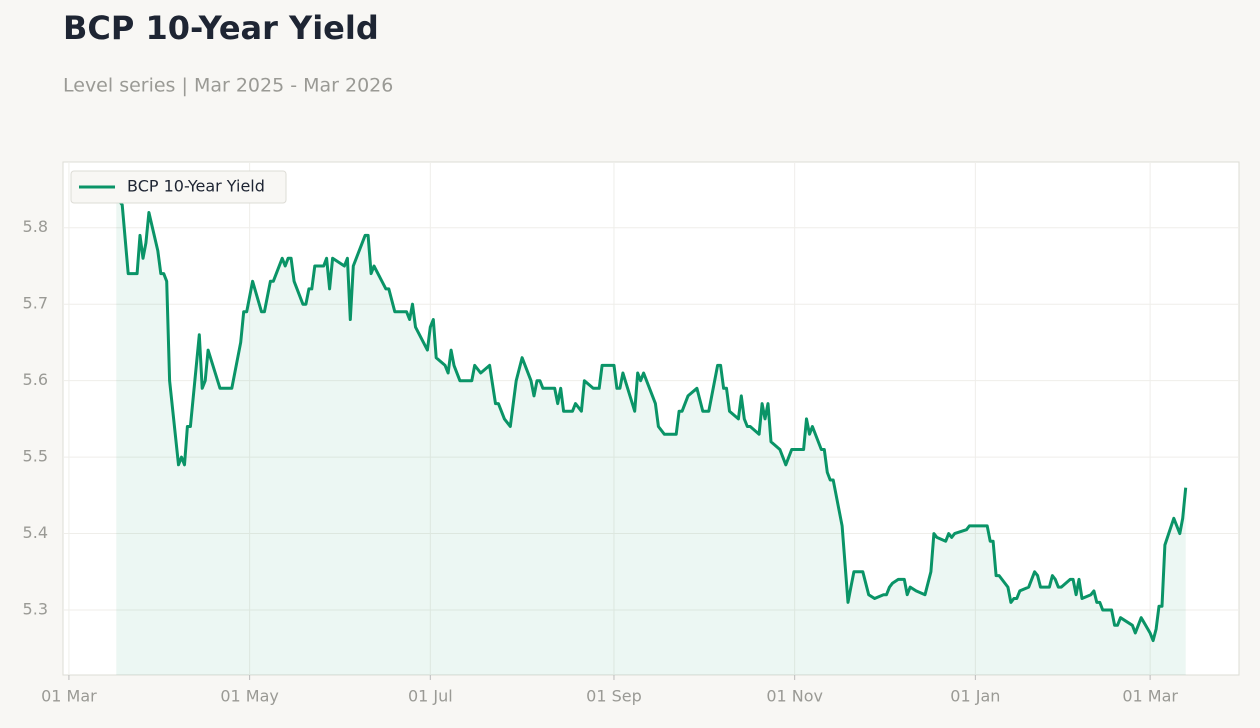  Describe the element at coordinates (35, 456) in the screenshot. I see `y-tick-label: 5.5` at that location.